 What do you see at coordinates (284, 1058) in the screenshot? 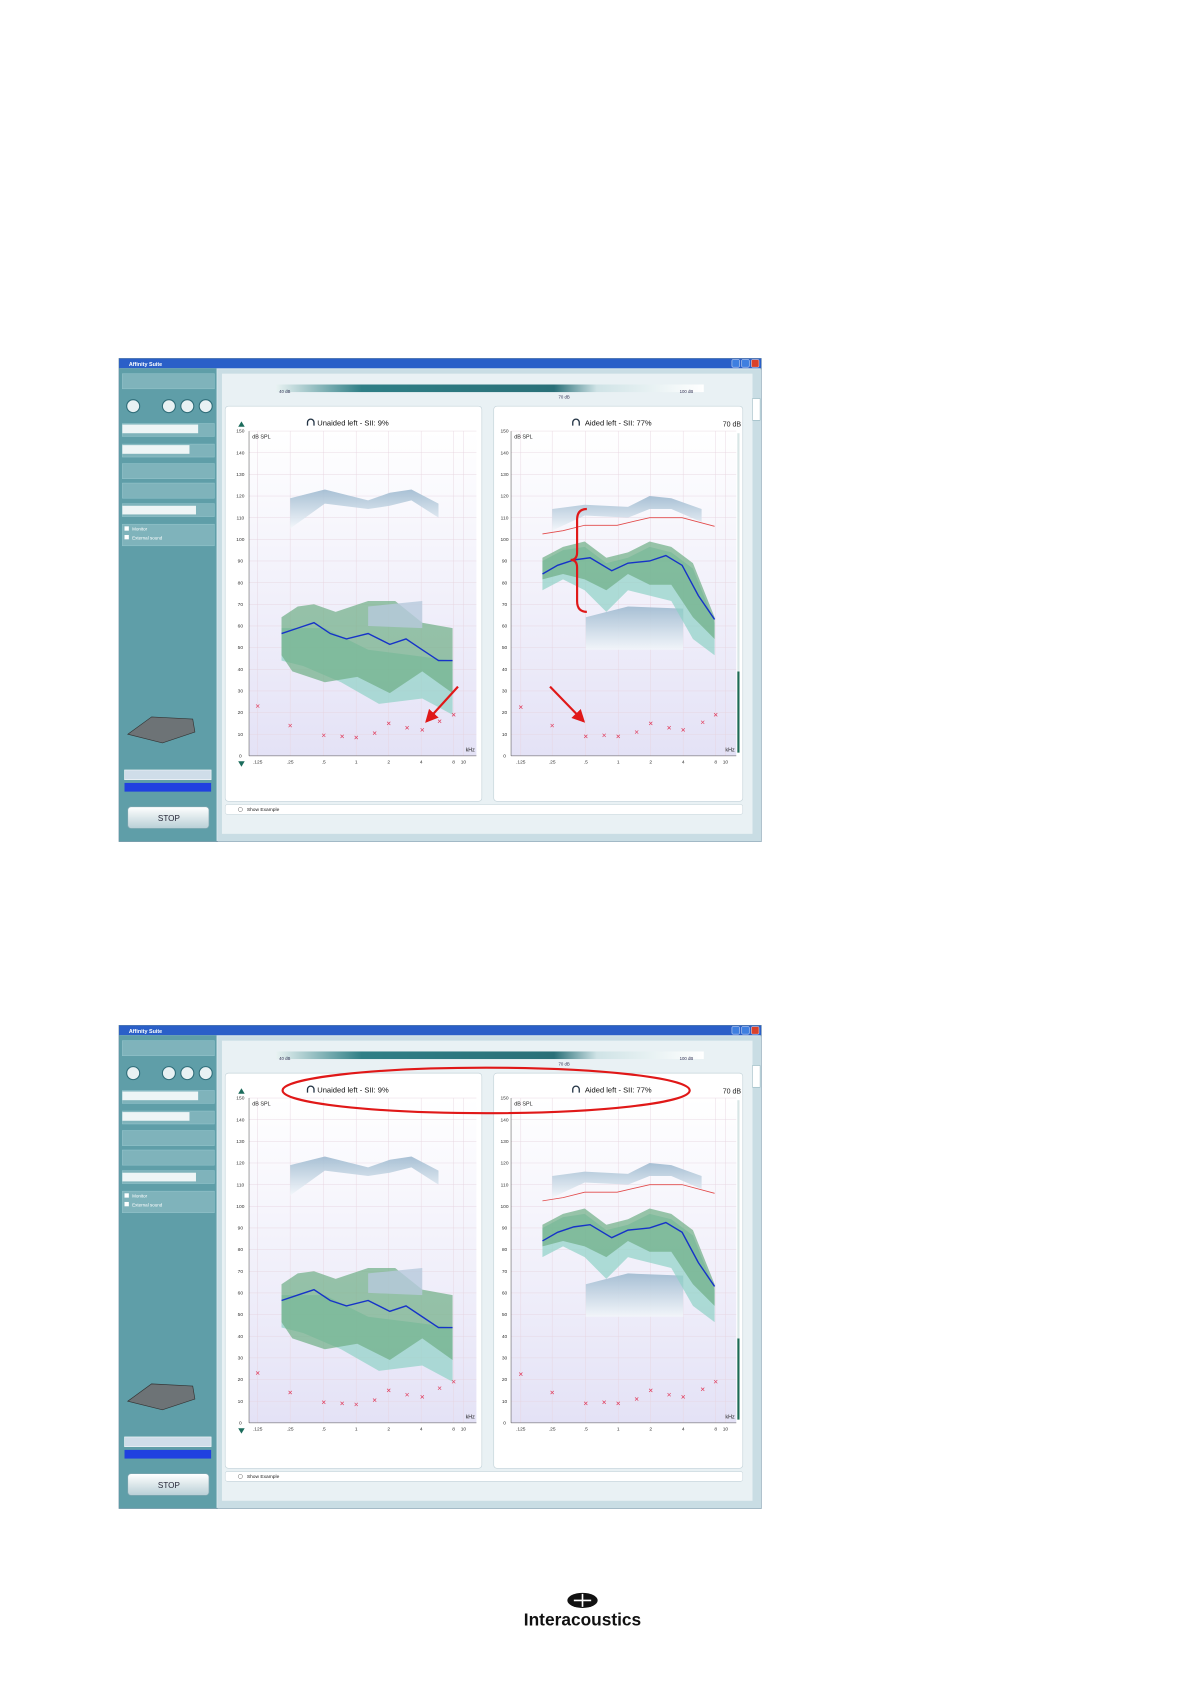
I see `slider-label: 40 dB` at bounding box center [284, 1058].